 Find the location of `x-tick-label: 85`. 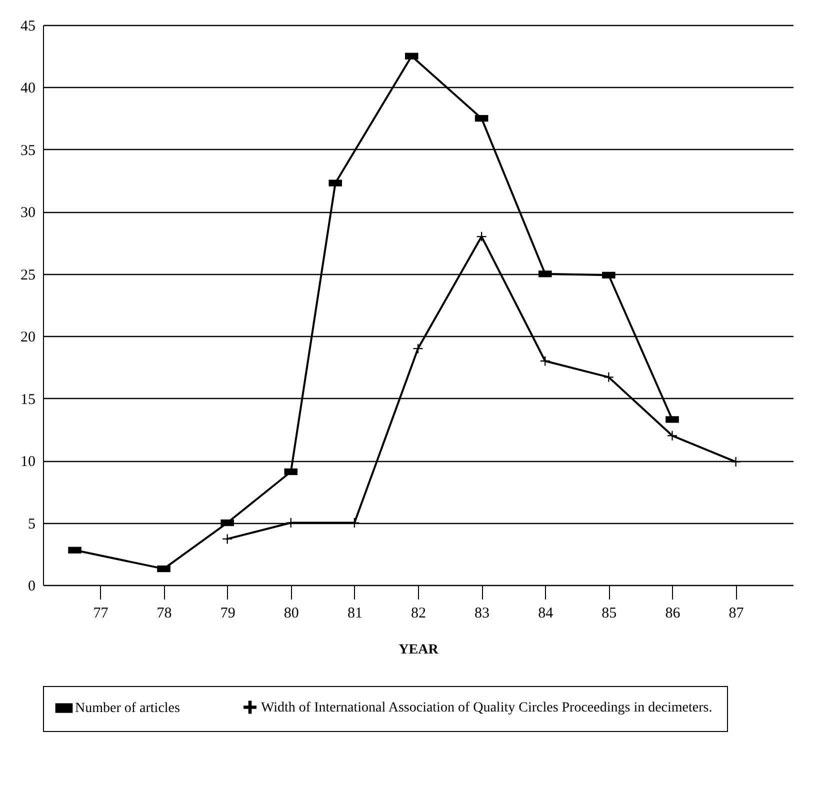

x-tick-label: 85 is located at coordinates (609, 614).